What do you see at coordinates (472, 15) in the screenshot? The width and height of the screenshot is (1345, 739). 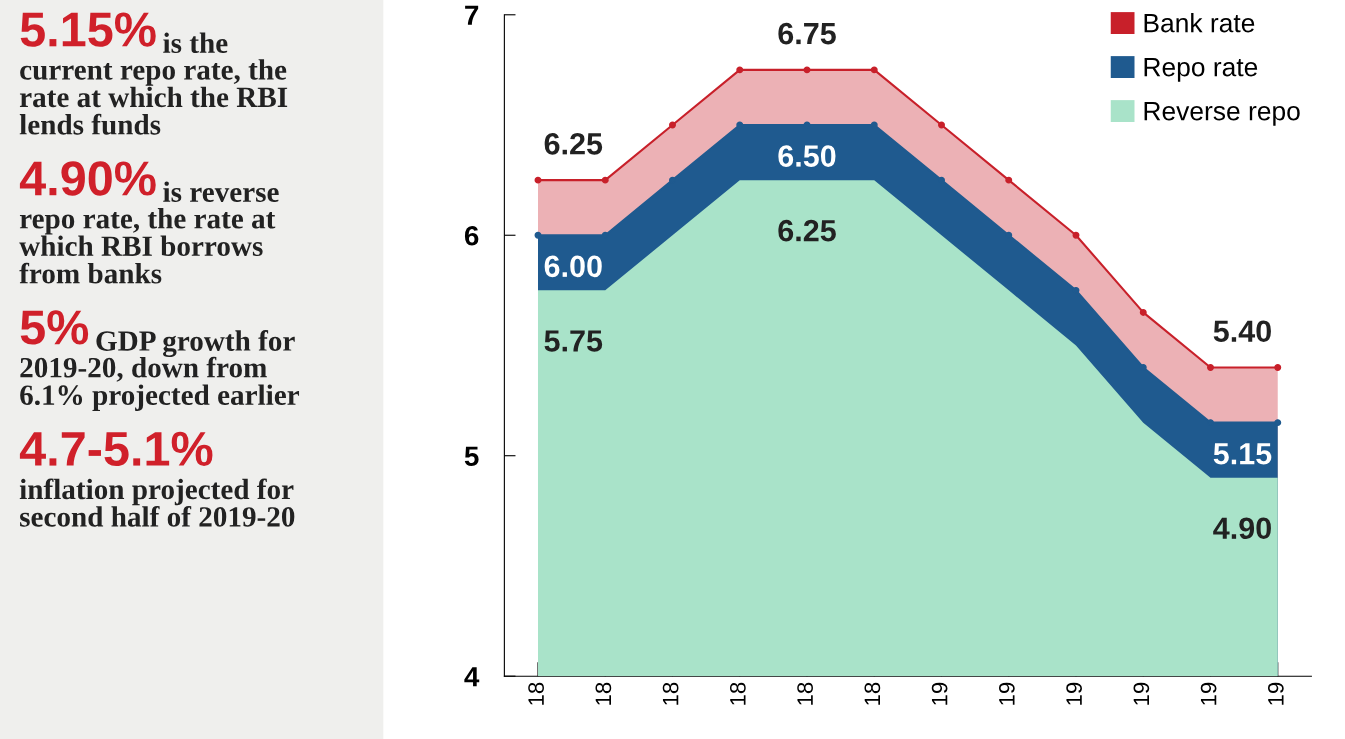 I see `y-tick-label: 7` at bounding box center [472, 15].